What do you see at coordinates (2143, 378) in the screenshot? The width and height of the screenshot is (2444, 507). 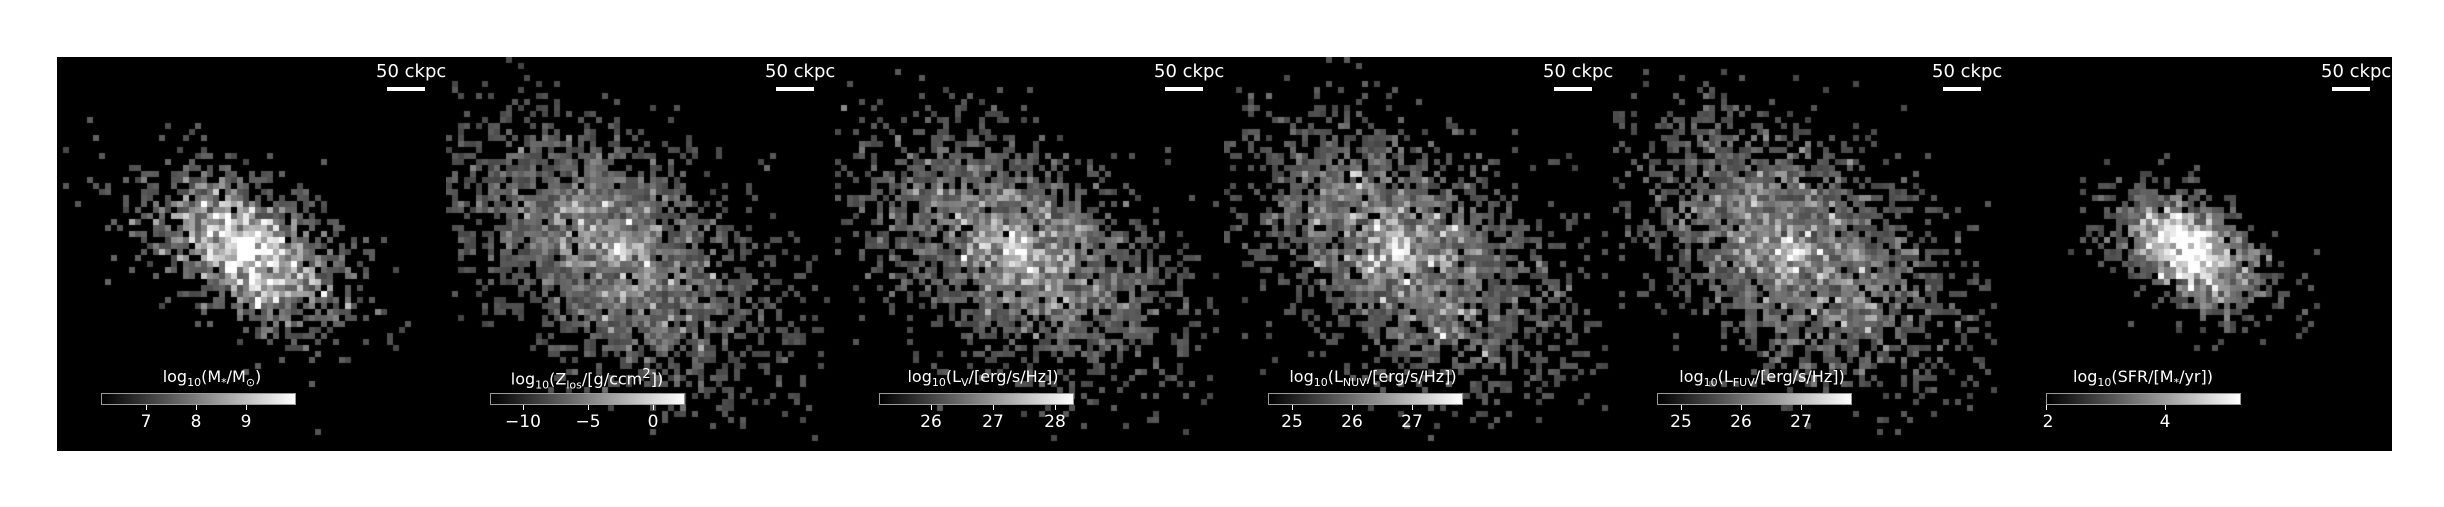 I see `colorbar-label: log10(SFR/[M*/yr])` at bounding box center [2143, 378].